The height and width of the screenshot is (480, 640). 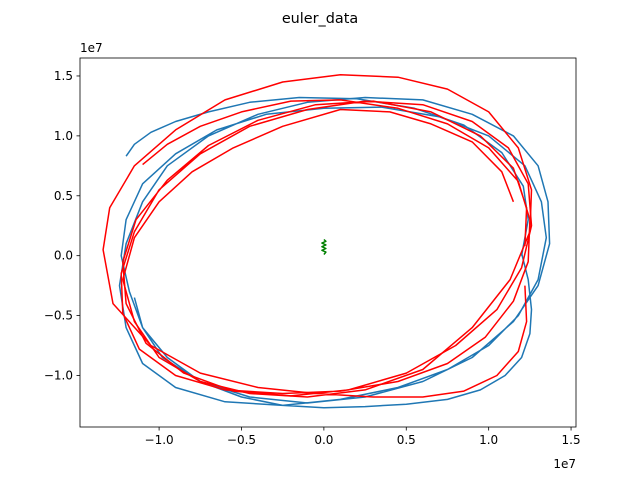 What do you see at coordinates (63, 256) in the screenshot?
I see `y-tick-label: 0.0` at bounding box center [63, 256].